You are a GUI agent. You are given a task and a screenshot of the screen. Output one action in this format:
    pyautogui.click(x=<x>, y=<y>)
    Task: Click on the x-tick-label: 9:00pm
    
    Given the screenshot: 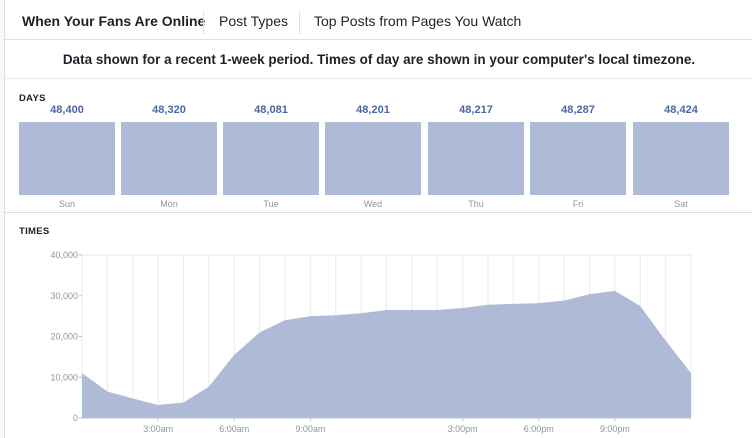 What is the action you would take?
    pyautogui.click(x=615, y=429)
    